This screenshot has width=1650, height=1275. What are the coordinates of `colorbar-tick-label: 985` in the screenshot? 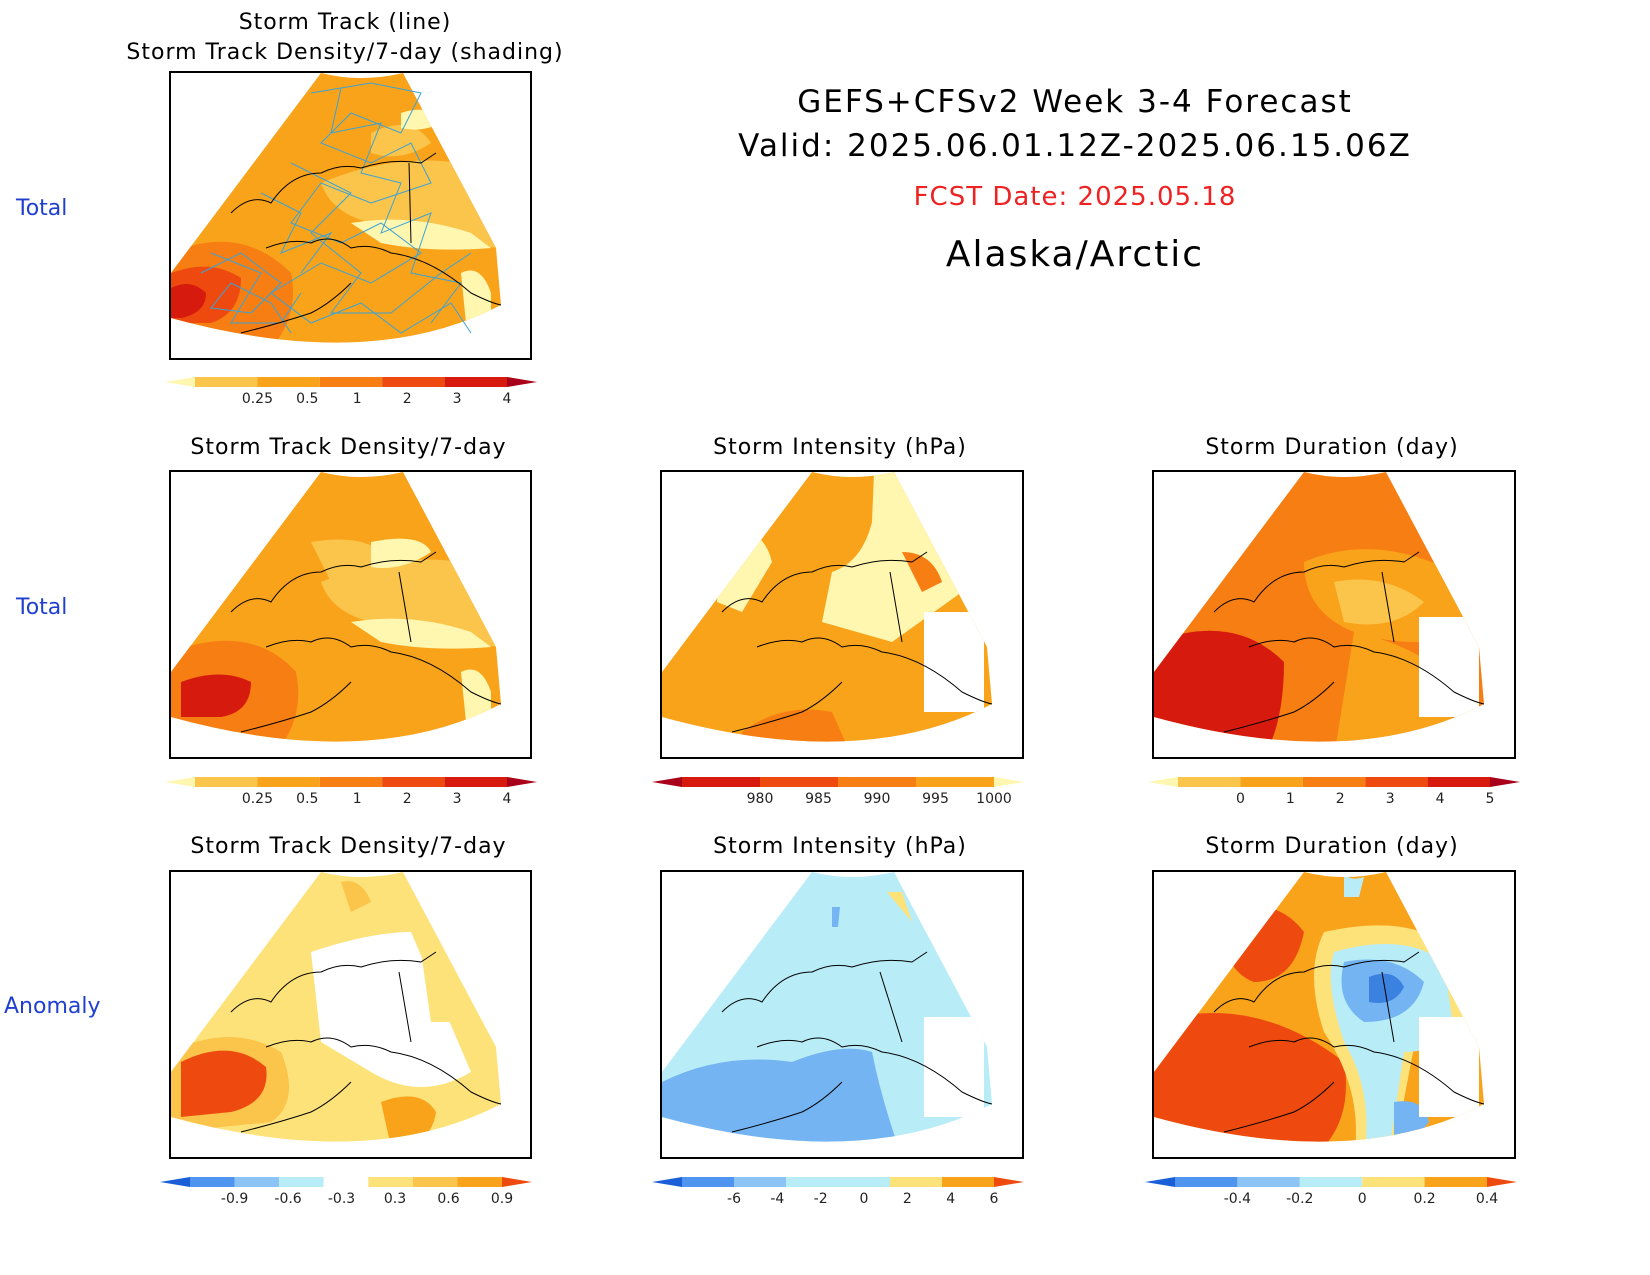 It's located at (818, 799).